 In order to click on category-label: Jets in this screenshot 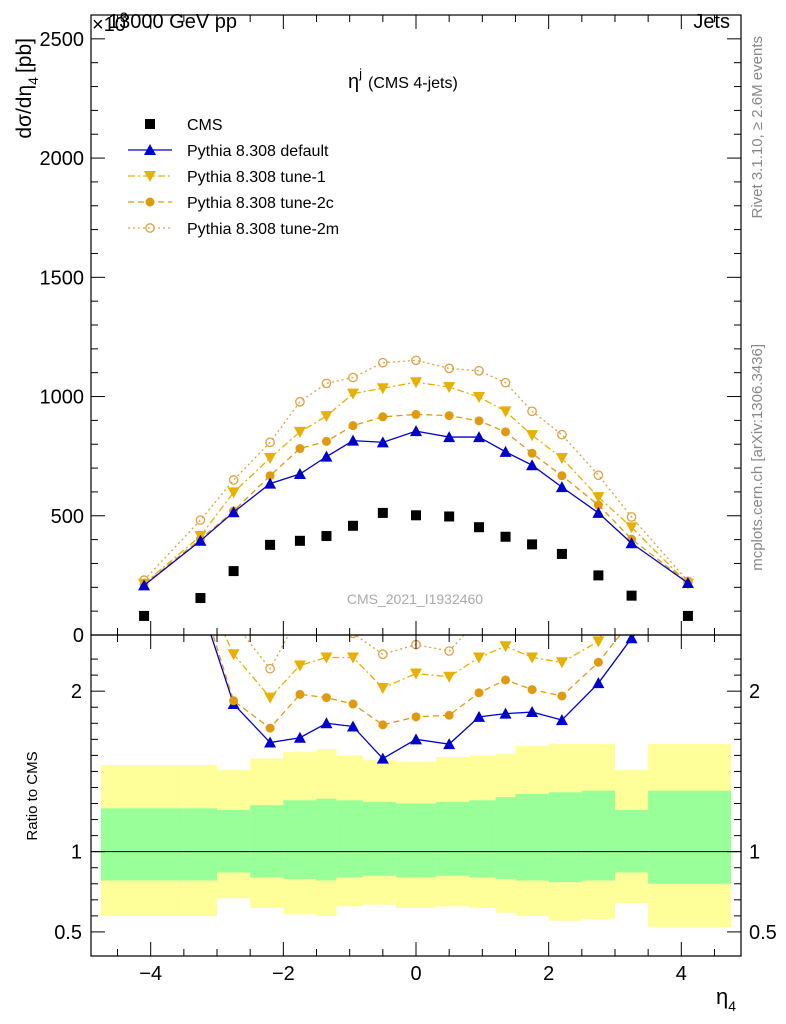, I will do `click(711, 22)`.